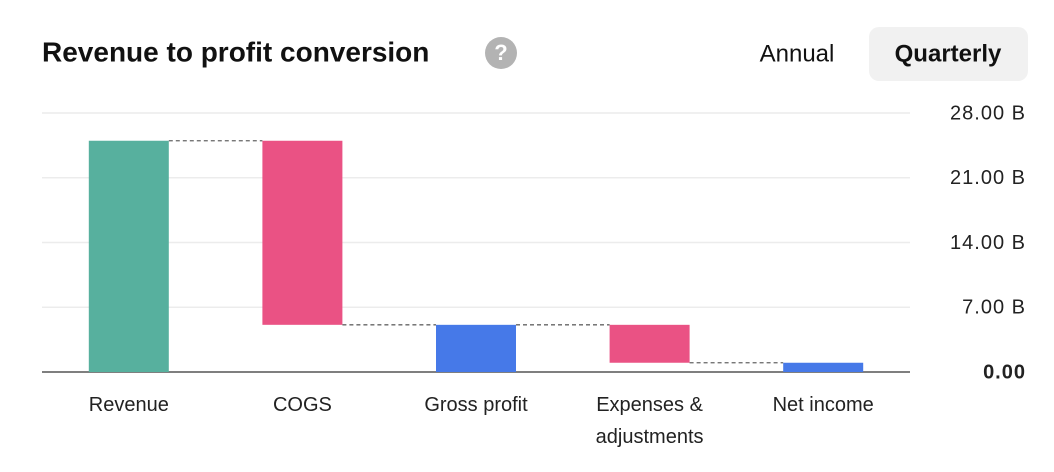 This screenshot has height=472, width=1054. What do you see at coordinates (235, 51) in the screenshot?
I see `chart-title: Revenue to profit conversion` at bounding box center [235, 51].